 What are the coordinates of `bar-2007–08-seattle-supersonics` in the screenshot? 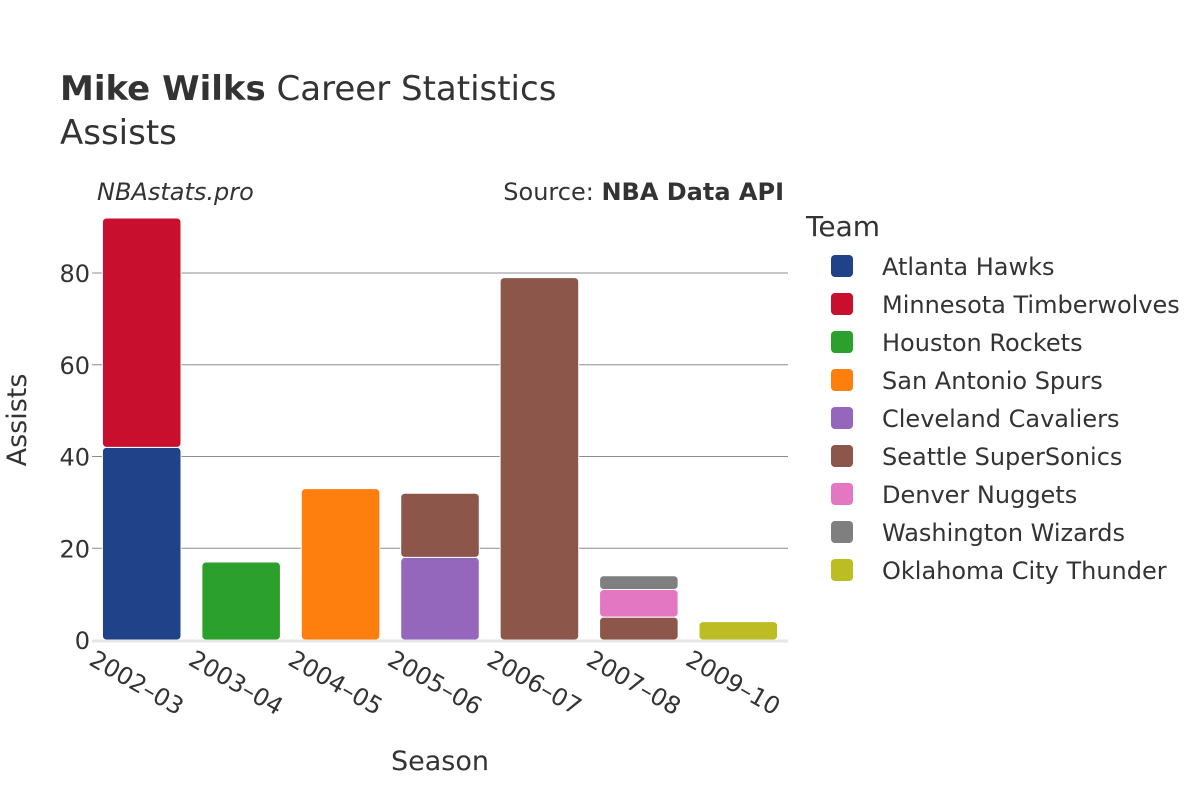 It's located at (639, 628).